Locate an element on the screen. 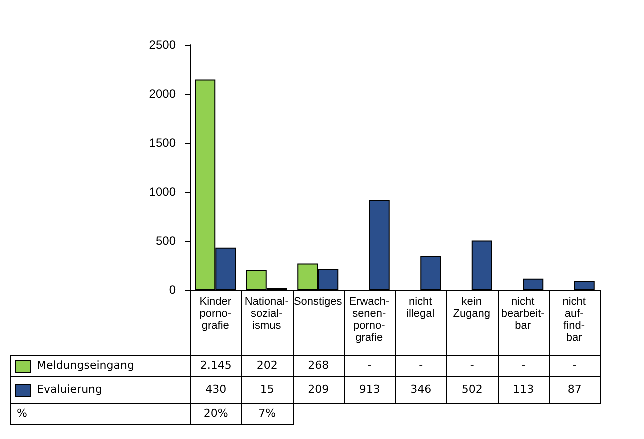 This screenshot has height=439, width=644. data-label: 2.145 is located at coordinates (216, 366).